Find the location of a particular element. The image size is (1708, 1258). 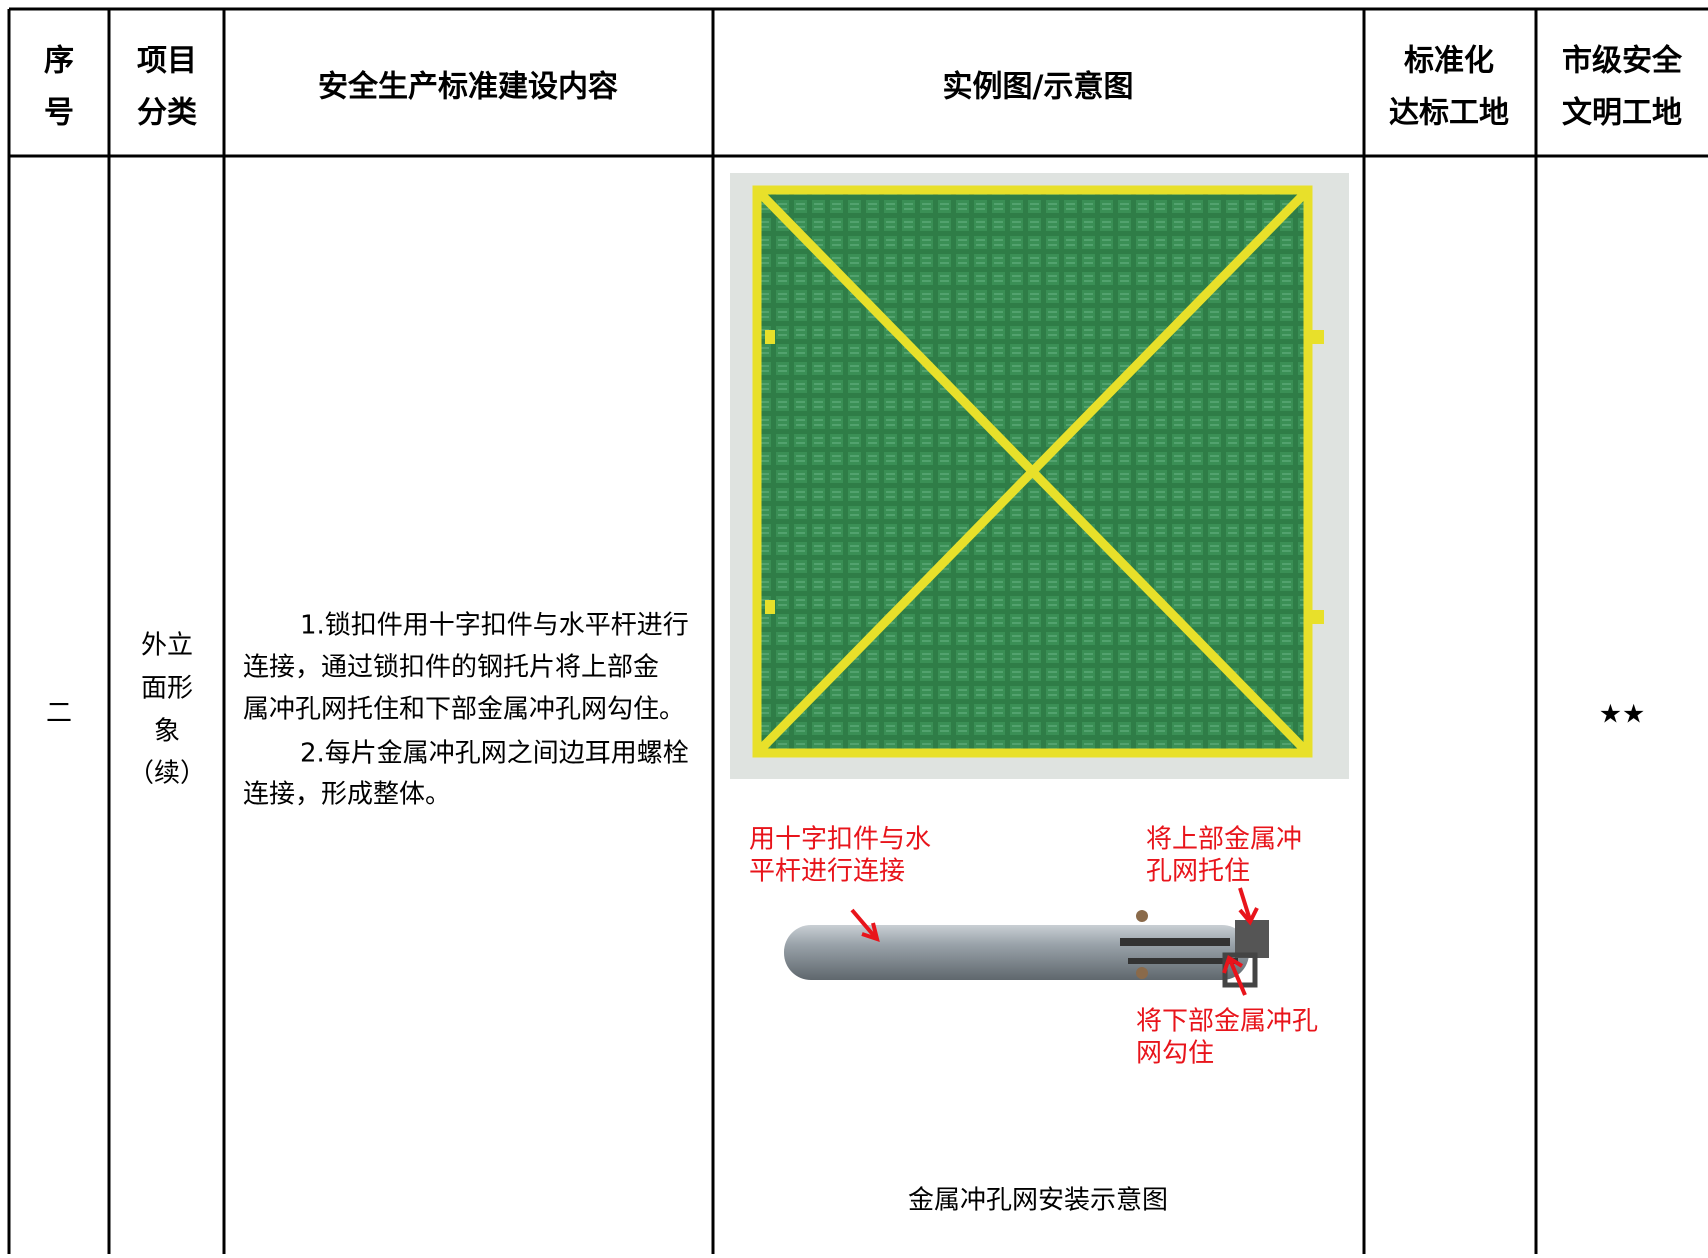

header-cell: 实例图/示意图 is located at coordinates (1038, 87).